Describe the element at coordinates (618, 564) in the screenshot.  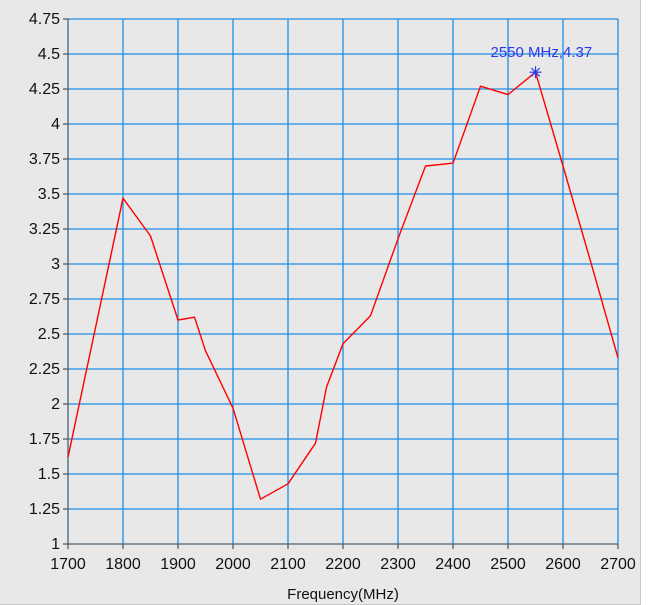
I see `x-tick-label: 2700` at that location.